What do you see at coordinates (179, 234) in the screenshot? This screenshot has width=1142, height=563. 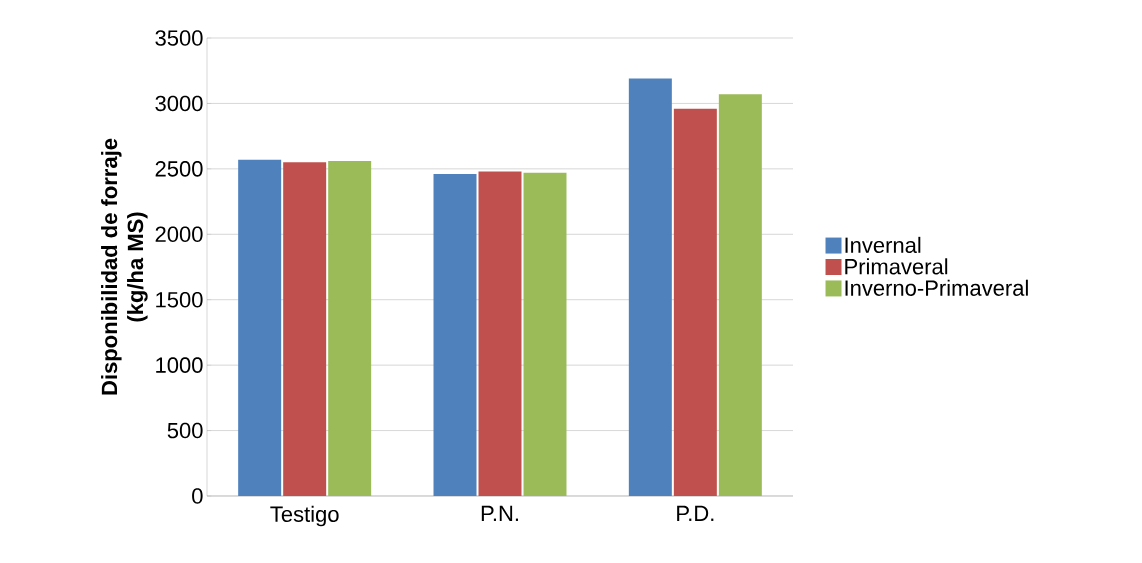 I see `y-tick-label: 2000` at bounding box center [179, 234].